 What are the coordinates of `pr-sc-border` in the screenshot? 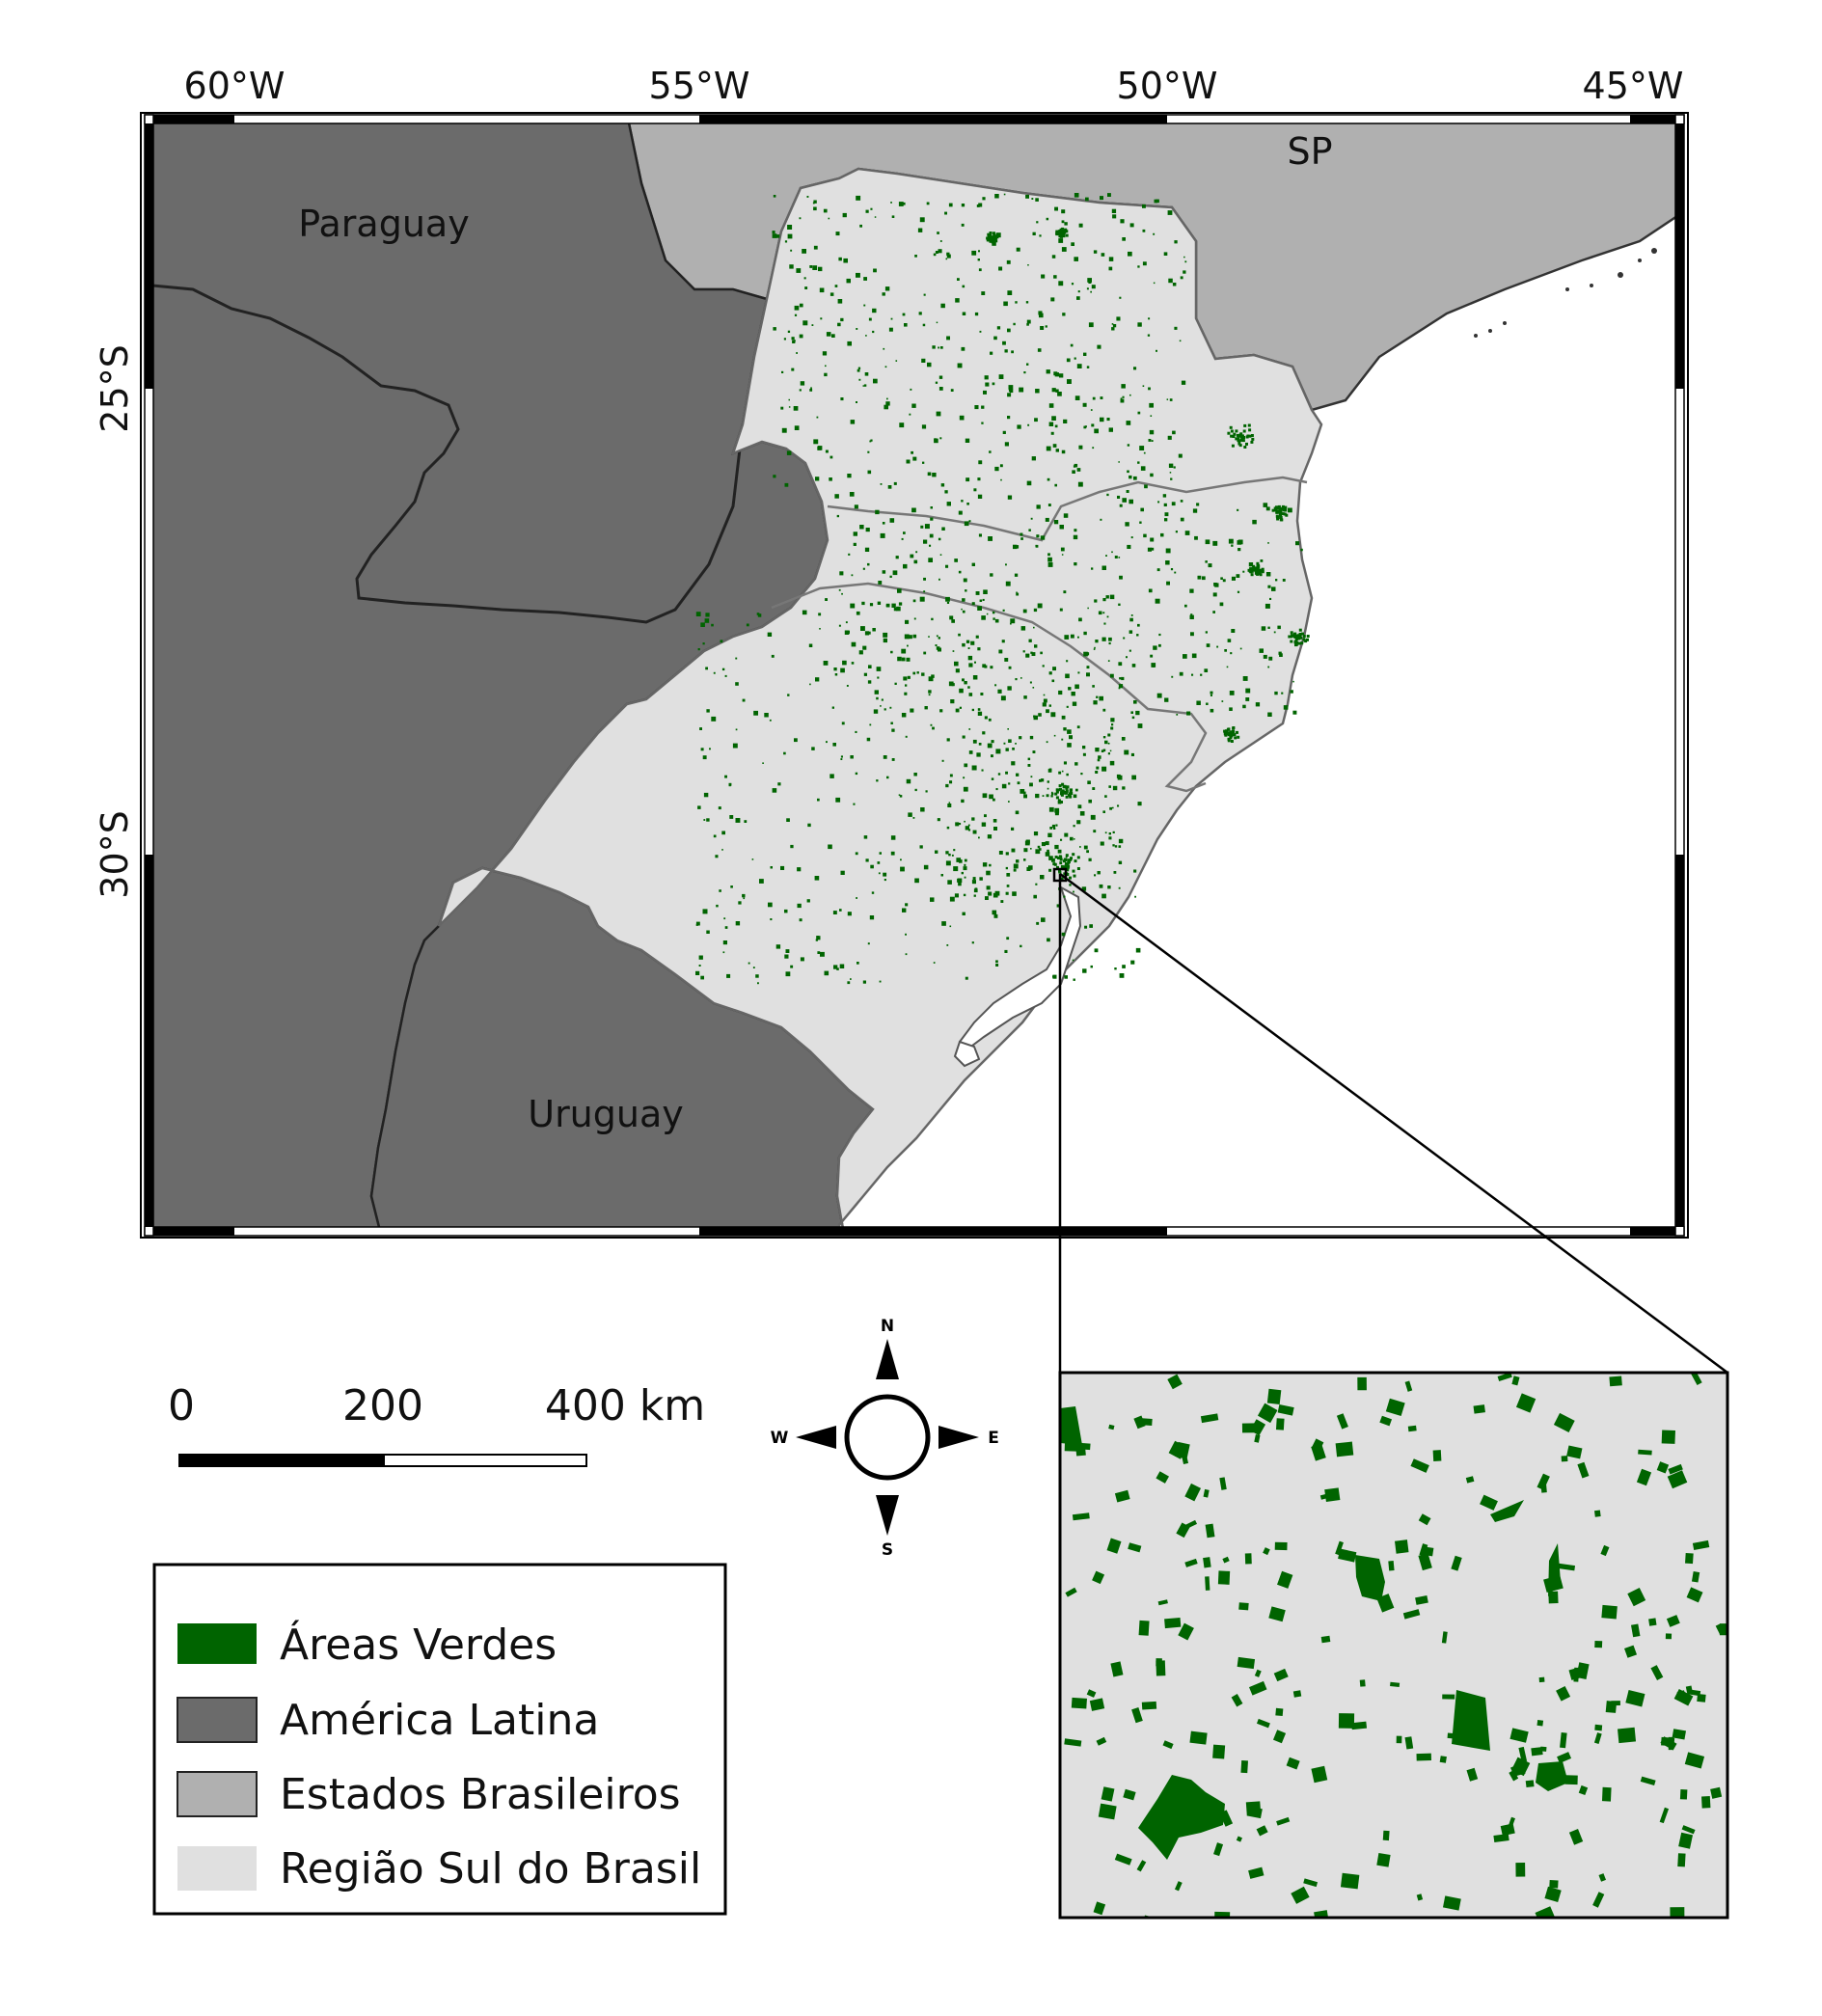 It's located at (1067, 509).